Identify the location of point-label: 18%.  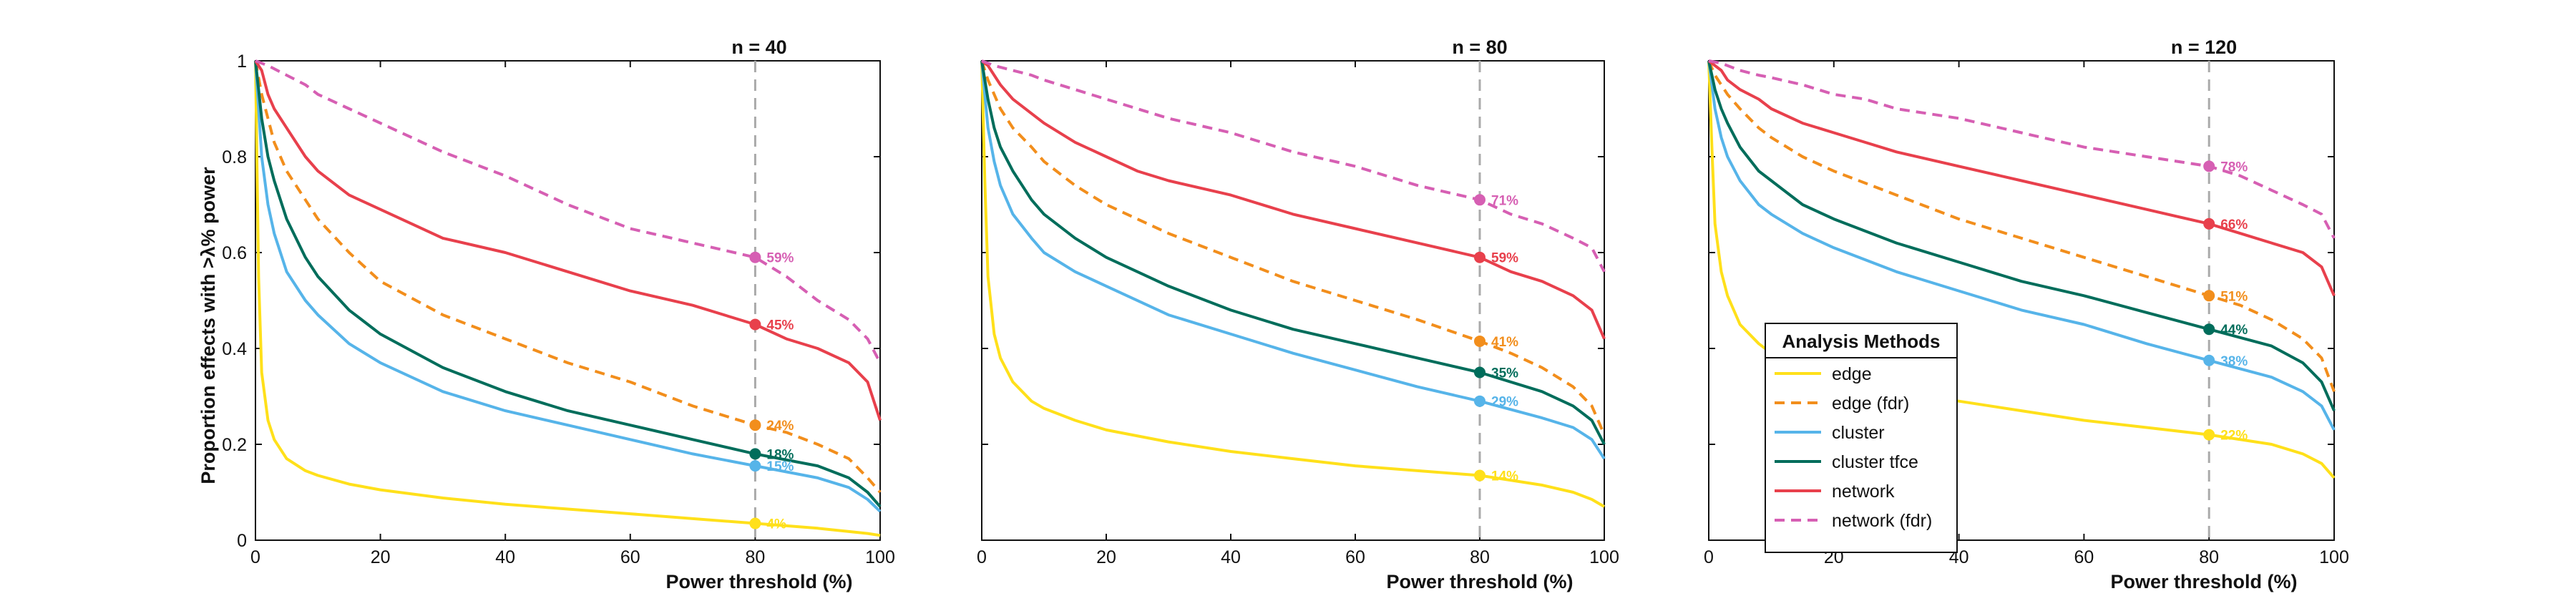
(780, 455).